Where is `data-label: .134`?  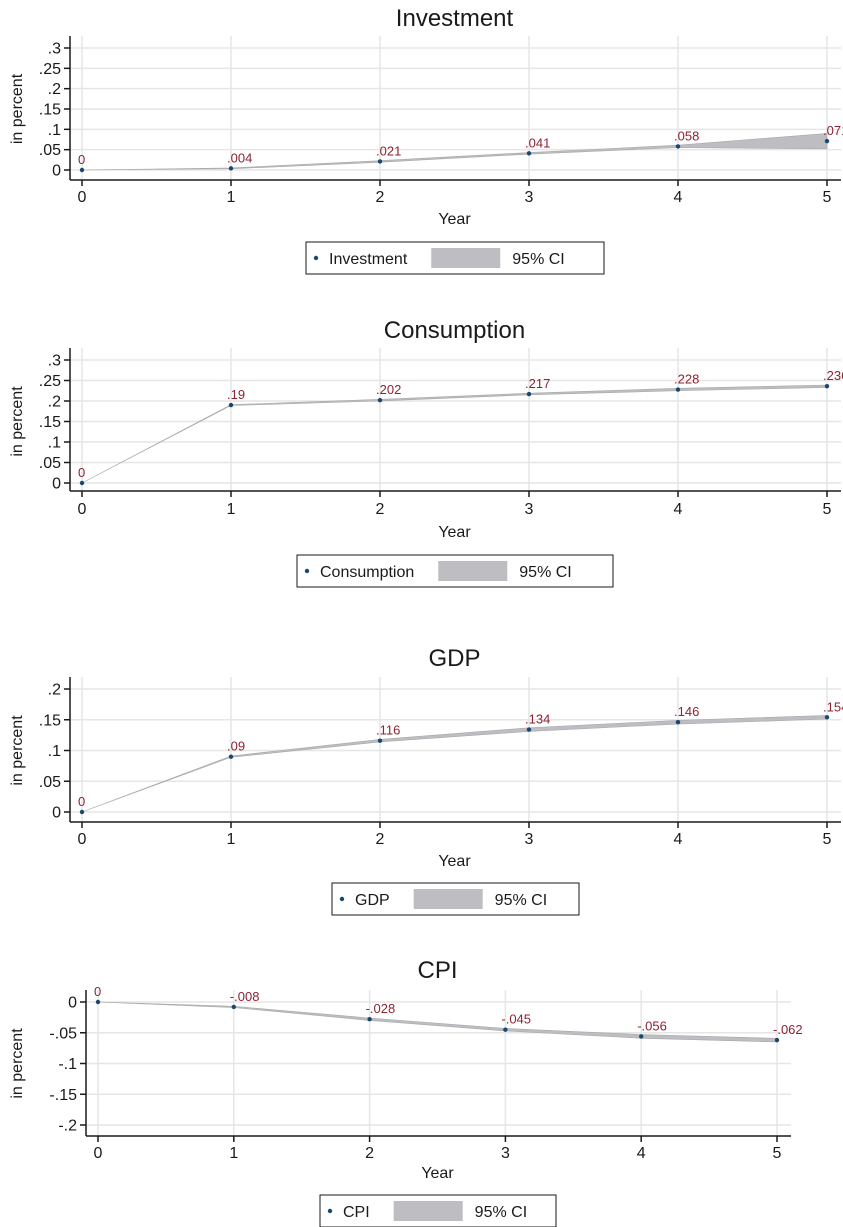 data-label: .134 is located at coordinates (537, 719).